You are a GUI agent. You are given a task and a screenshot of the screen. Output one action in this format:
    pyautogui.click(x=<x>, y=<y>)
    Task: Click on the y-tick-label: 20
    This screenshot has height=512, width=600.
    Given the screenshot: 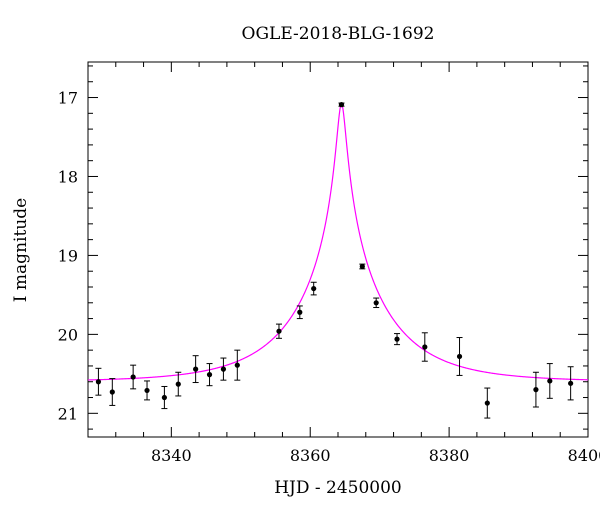 What is the action you would take?
    pyautogui.click(x=68, y=334)
    